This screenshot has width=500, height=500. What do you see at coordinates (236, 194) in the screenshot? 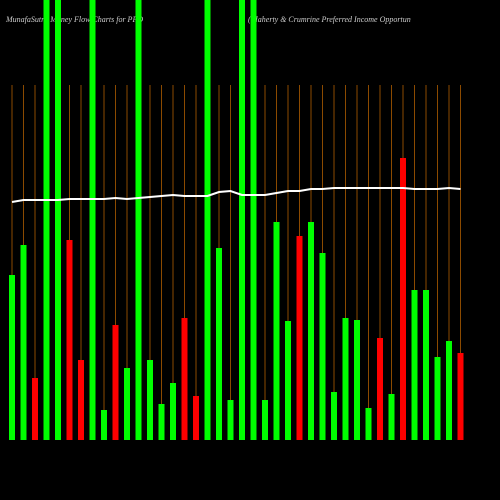
I see `line` at bounding box center [236, 194].